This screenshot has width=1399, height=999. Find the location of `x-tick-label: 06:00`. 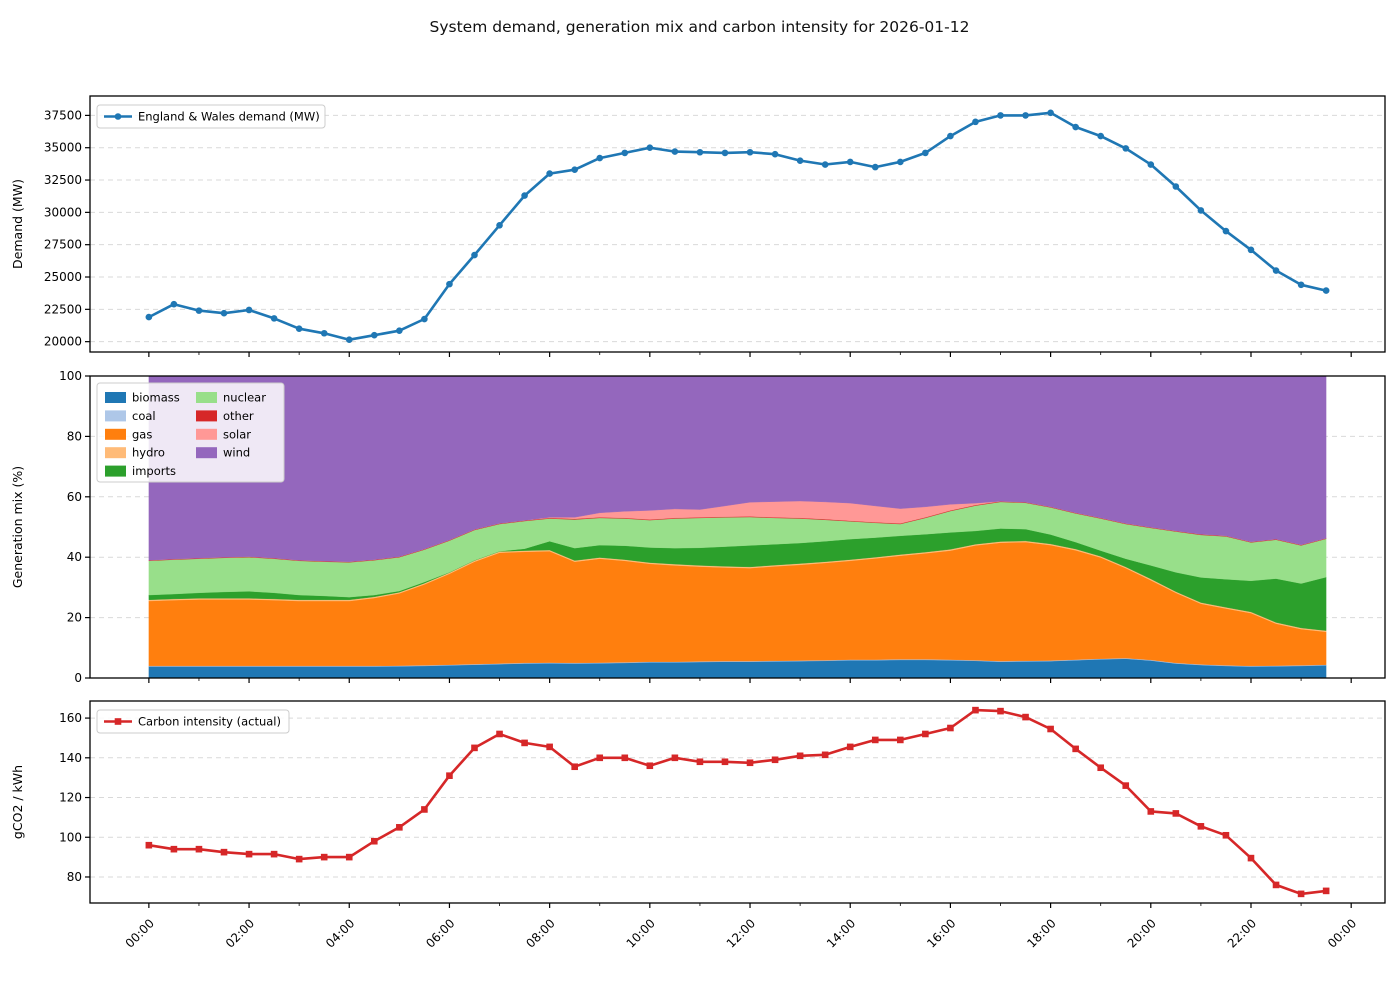

x-tick-label: 06:00 is located at coordinates (440, 933).